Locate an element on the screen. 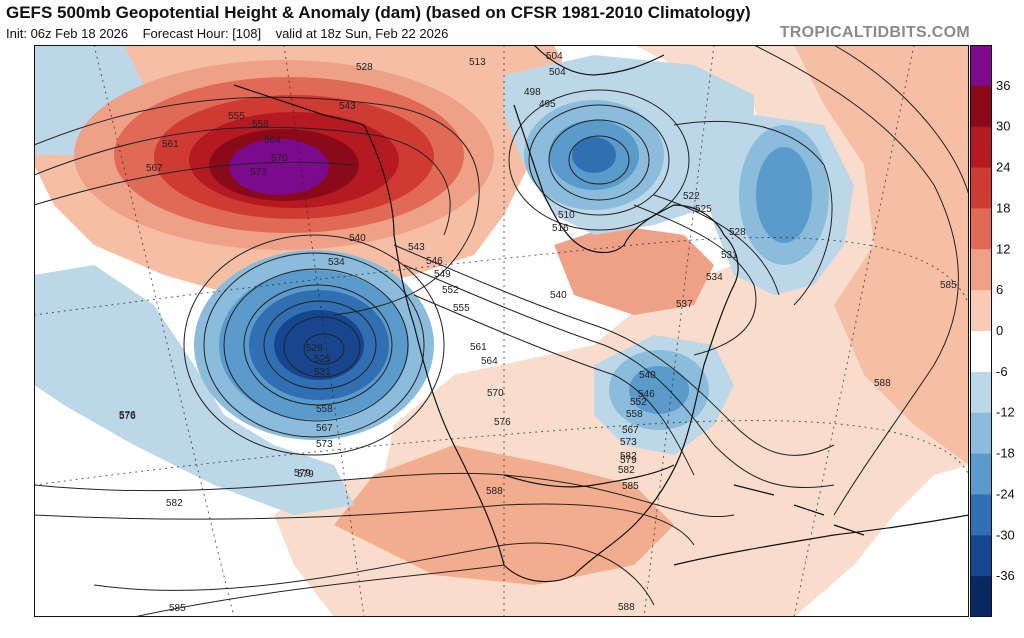 The height and width of the screenshot is (638, 1024). valid-time: valid at 18z Sun, Feb 22 2026 is located at coordinates (362, 33).